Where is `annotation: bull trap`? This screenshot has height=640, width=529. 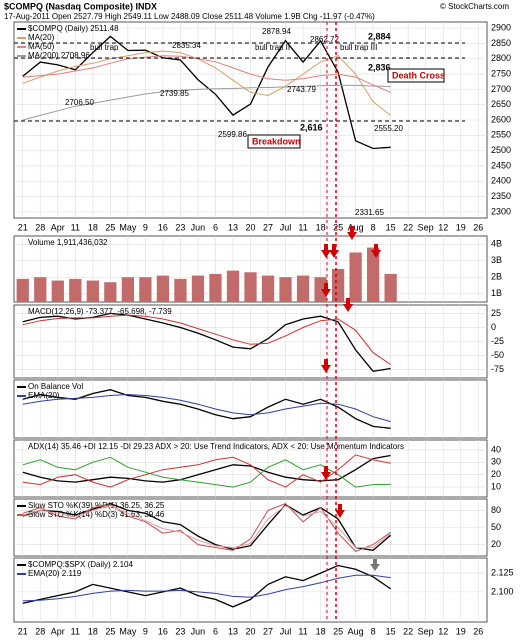 annotation: bull trap is located at coordinates (104, 47).